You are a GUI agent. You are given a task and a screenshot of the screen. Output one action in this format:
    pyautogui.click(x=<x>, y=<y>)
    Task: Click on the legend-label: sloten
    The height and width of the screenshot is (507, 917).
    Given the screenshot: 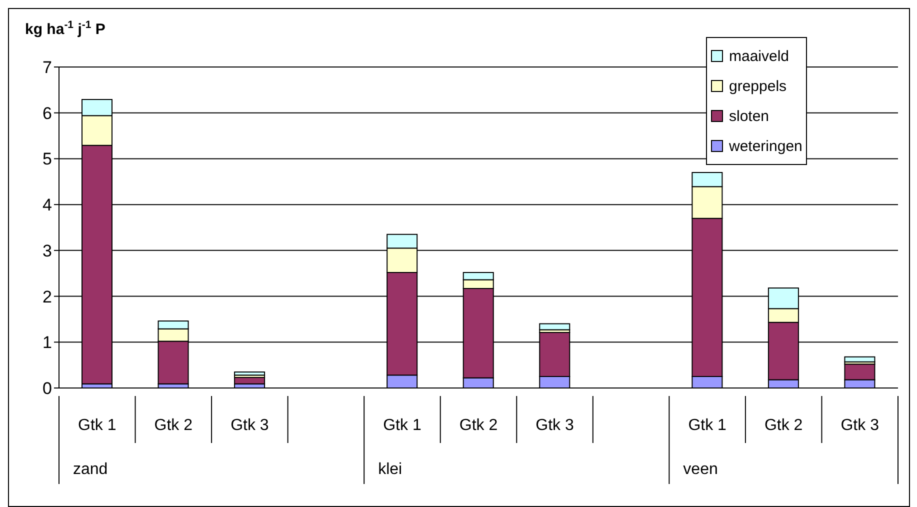 What is the action you would take?
    pyautogui.click(x=749, y=116)
    